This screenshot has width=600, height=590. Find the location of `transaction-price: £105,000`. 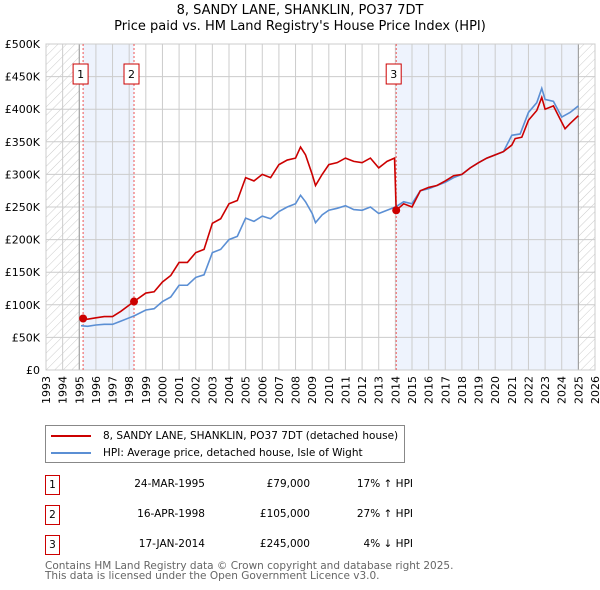

transaction-price: £105,000 is located at coordinates (284, 514).